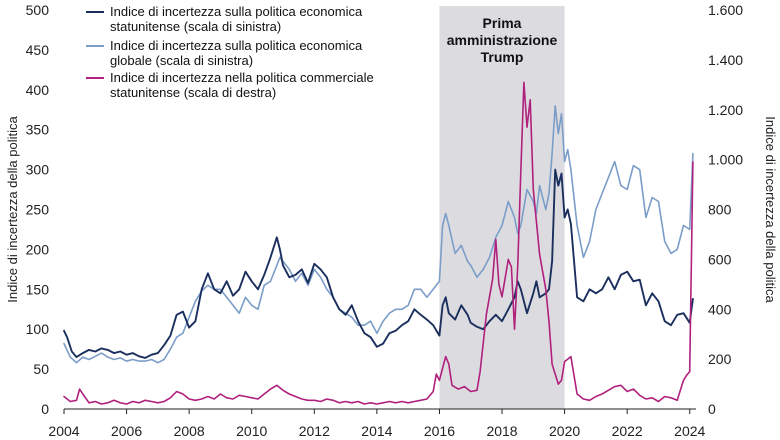 This screenshot has width=780, height=440. What do you see at coordinates (564, 431) in the screenshot?
I see `x-tick-label: 2020` at bounding box center [564, 431].